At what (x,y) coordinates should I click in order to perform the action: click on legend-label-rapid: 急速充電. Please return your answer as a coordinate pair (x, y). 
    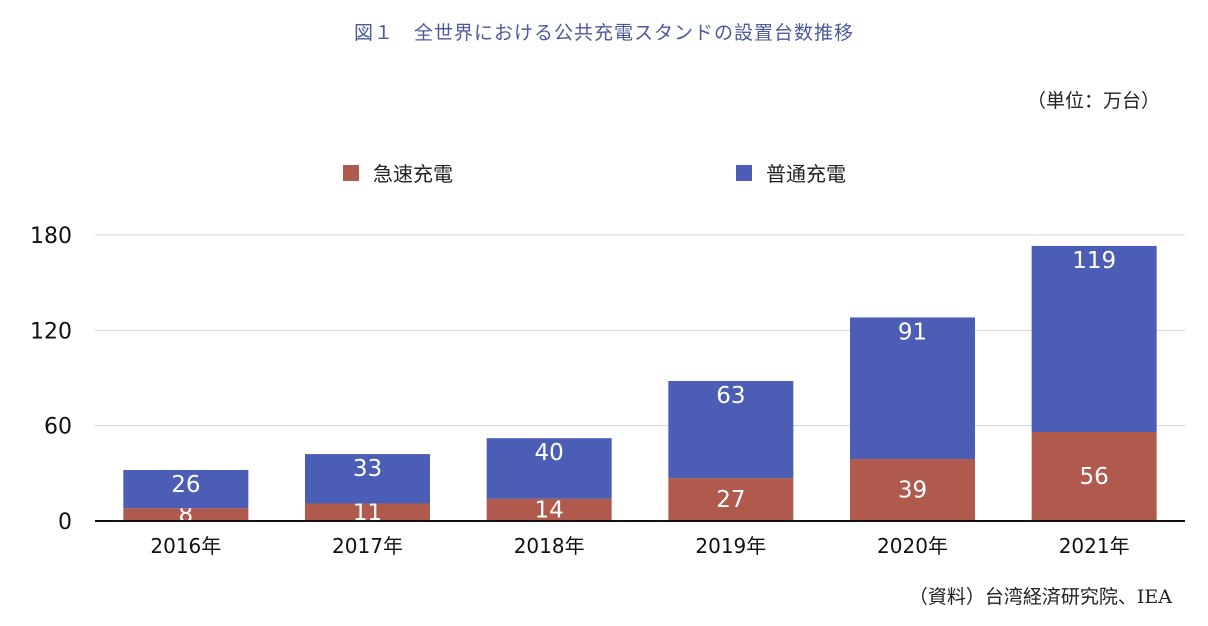
    Looking at the image, I should click on (413, 174).